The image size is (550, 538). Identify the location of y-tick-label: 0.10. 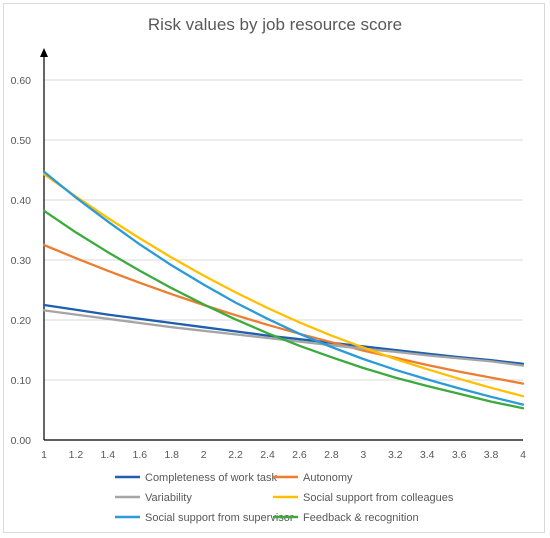
(21, 381).